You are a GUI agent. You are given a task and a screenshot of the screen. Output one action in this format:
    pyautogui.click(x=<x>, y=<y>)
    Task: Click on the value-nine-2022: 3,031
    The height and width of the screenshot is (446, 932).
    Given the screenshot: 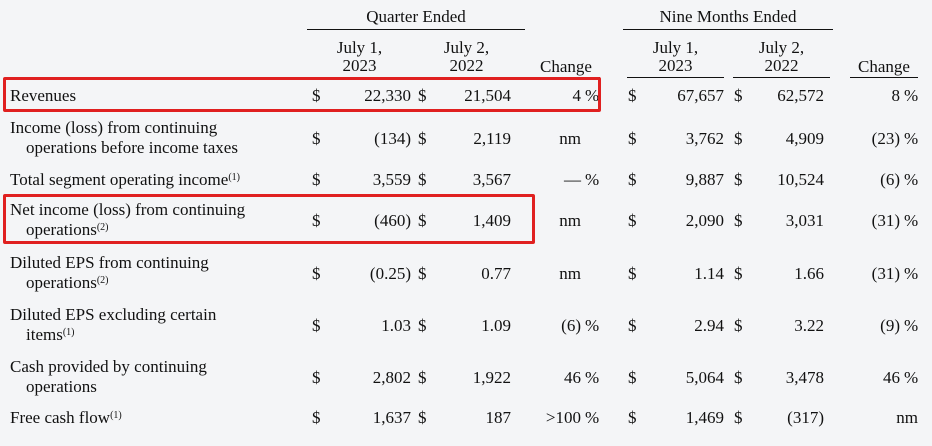 What is the action you would take?
    pyautogui.click(x=804, y=220)
    